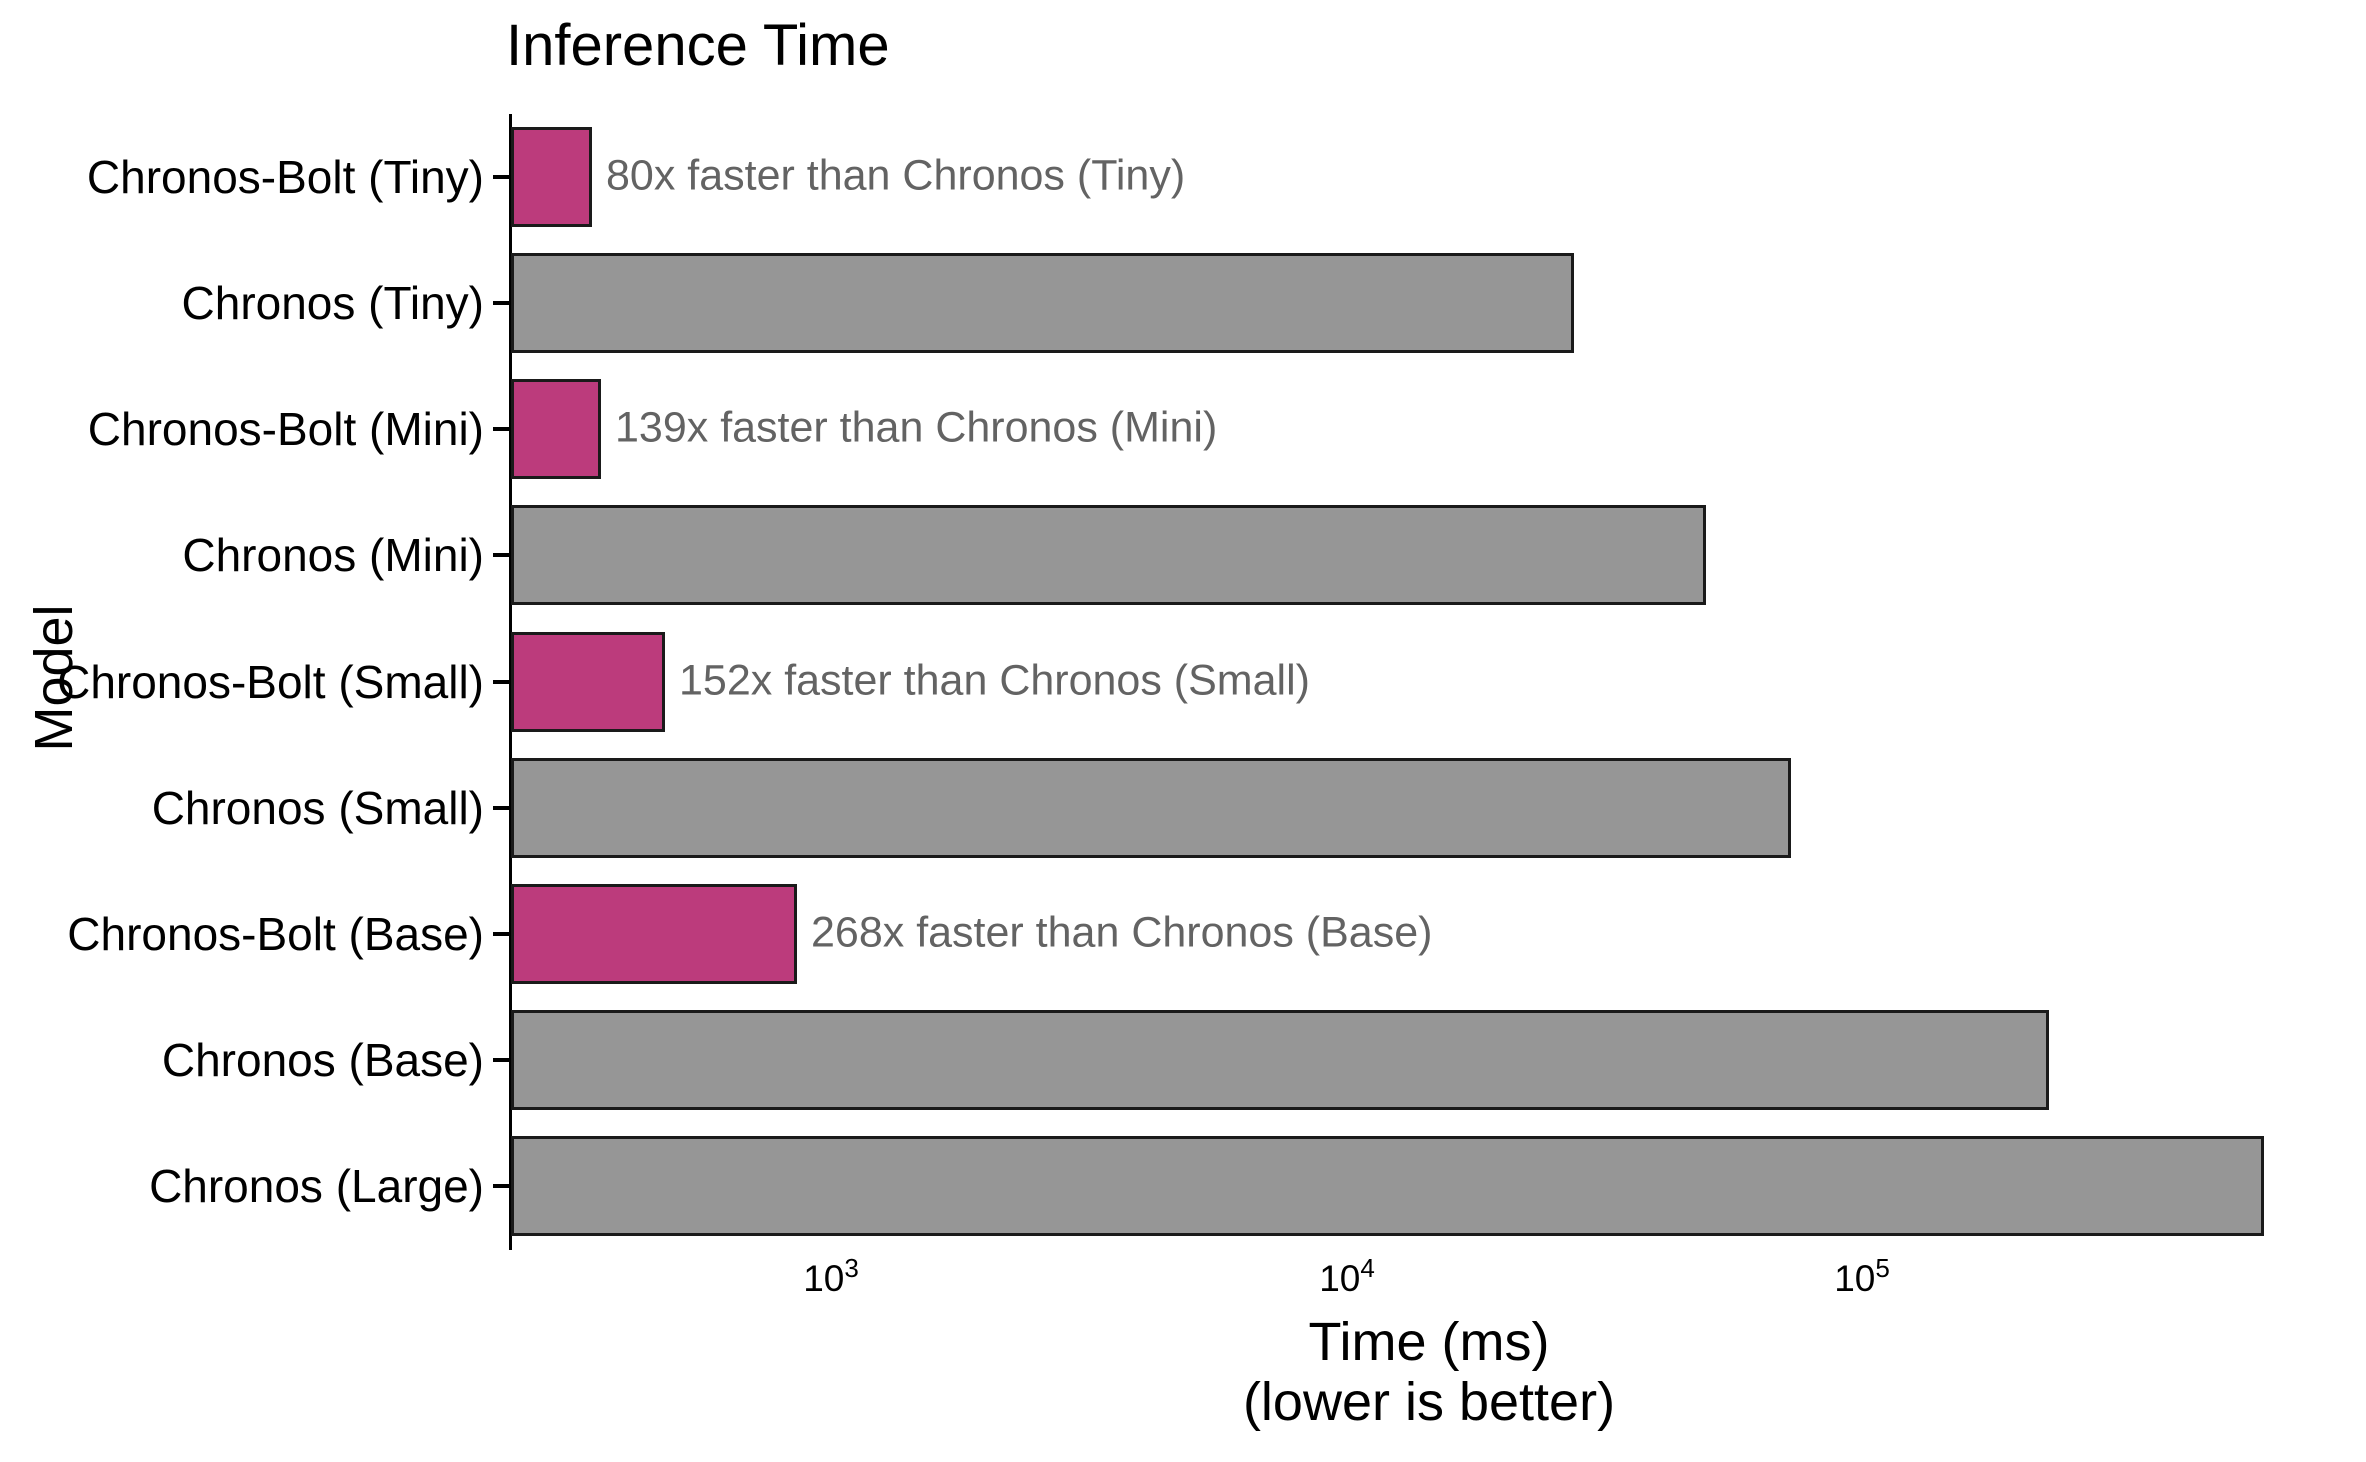  I want to click on bar-annotation: 268x faster than Chronos (Base), so click(1122, 932).